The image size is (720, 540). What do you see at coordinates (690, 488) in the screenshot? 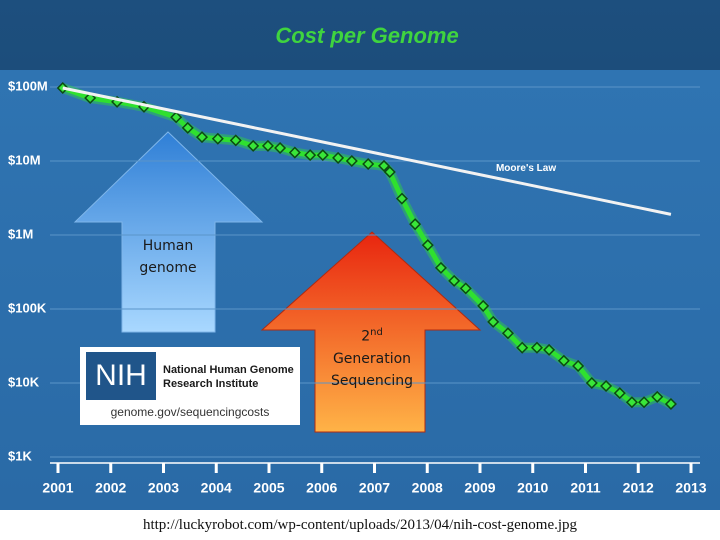
I see `x-tick-label: 2013` at bounding box center [690, 488].